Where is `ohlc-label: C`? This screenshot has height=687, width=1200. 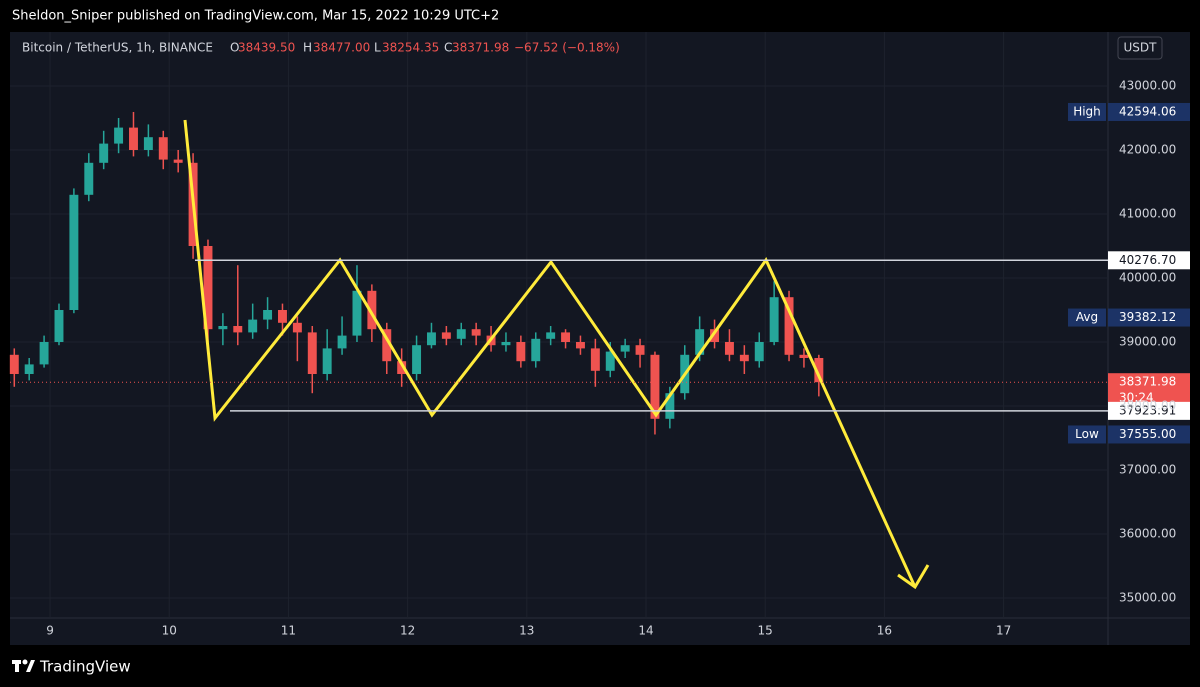 ohlc-label: C is located at coordinates (448, 48).